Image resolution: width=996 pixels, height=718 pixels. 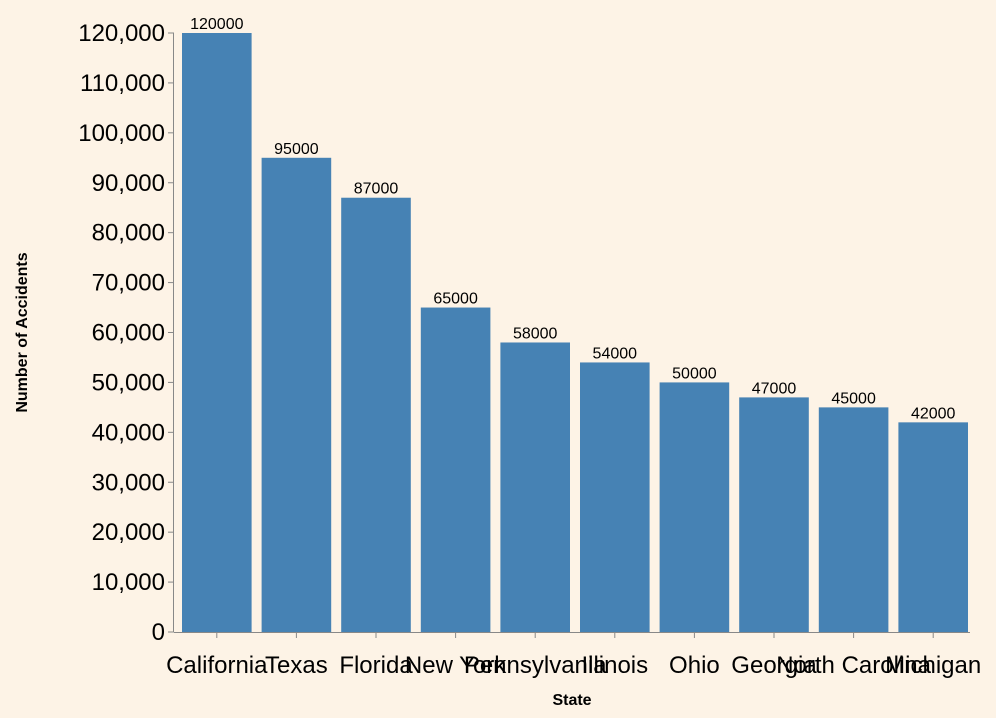 What do you see at coordinates (158, 632) in the screenshot?
I see `y-tick-label: 0` at bounding box center [158, 632].